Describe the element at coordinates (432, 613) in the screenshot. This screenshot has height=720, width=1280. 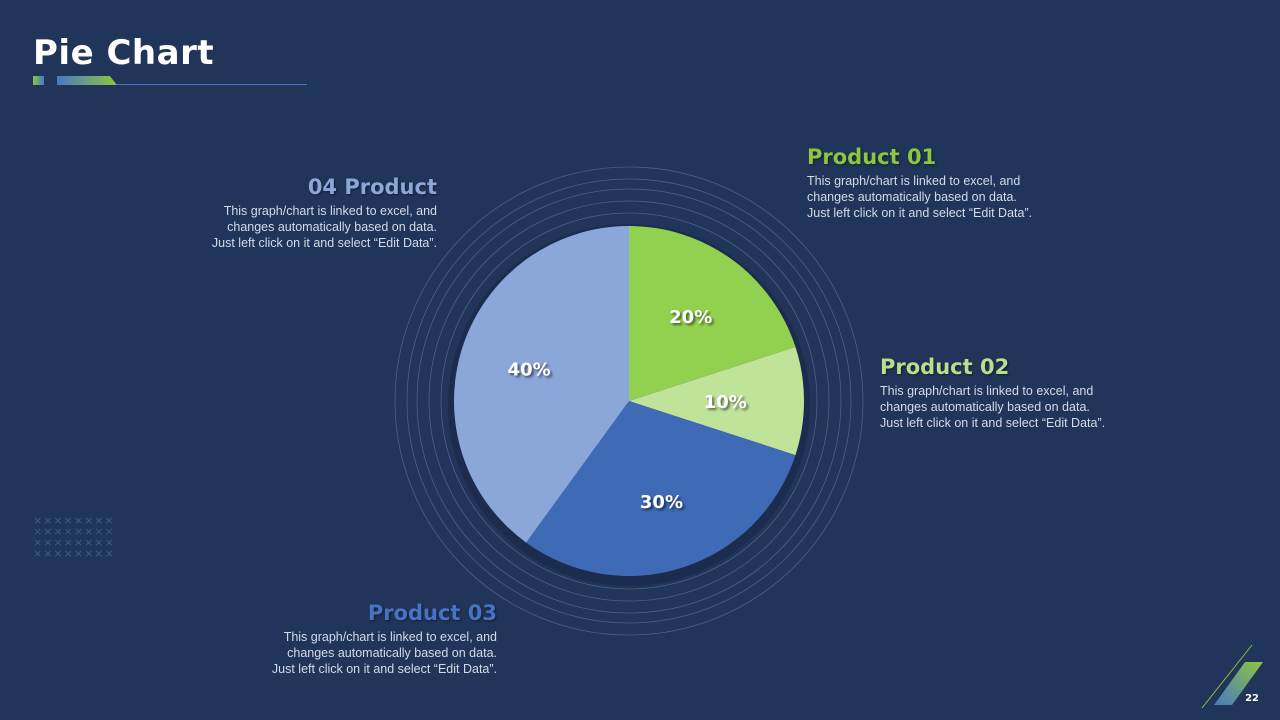
I see `product-03-heading: Product 03` at that location.